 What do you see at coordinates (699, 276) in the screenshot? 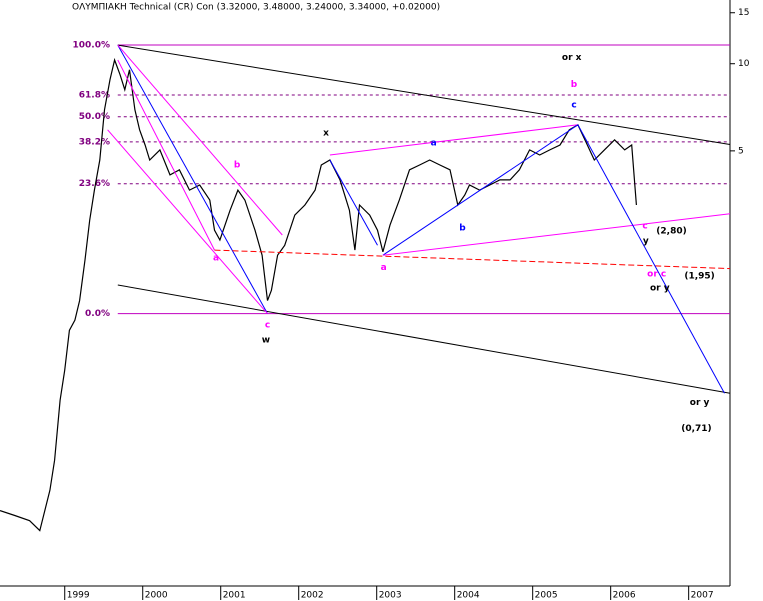
I see `annotation: (1,95)` at bounding box center [699, 276].